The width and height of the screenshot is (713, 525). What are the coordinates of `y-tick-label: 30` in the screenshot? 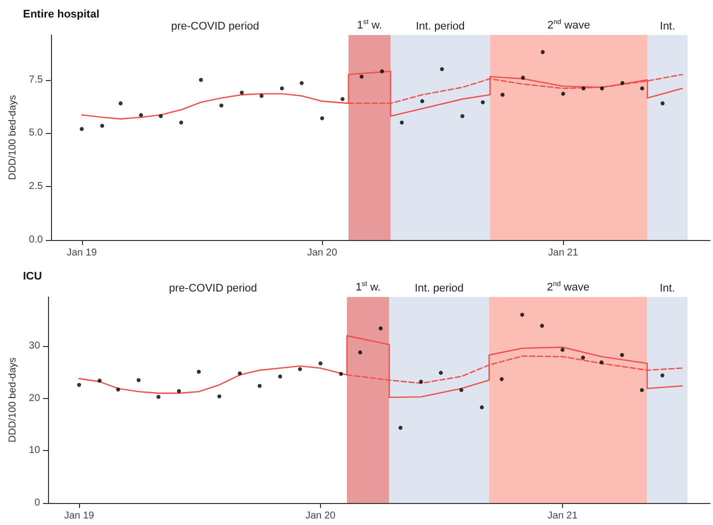 It's located at (34, 346).